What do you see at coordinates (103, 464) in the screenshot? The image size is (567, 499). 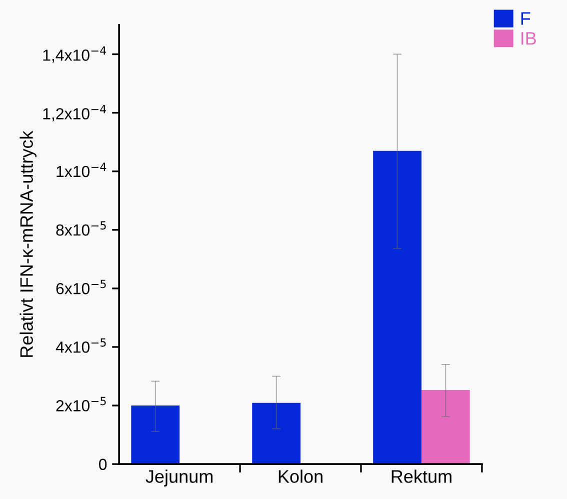 I see `y-tick-label: 0` at bounding box center [103, 464].